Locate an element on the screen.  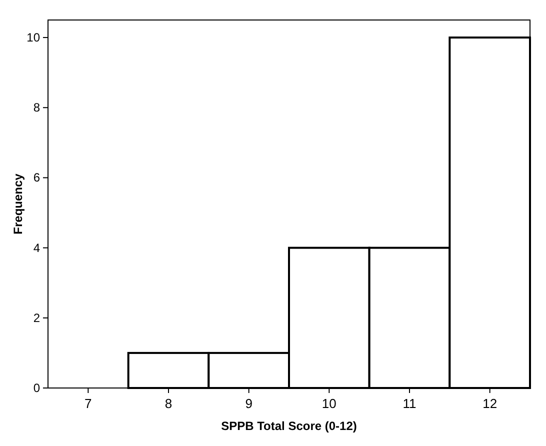
x-axis-title: SPPB Total Score (0-12) is located at coordinates (289, 426).